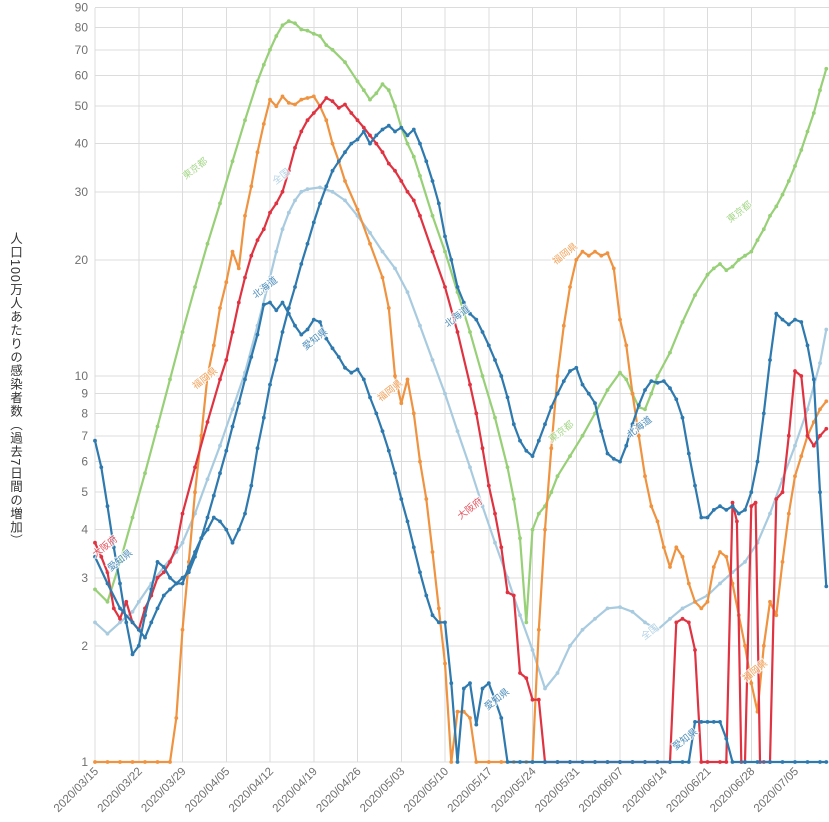 Image resolution: width=829 pixels, height=822 pixels. Describe the element at coordinates (514, 790) in the screenshot. I see `x-tick-label: 2020/05/24` at that location.